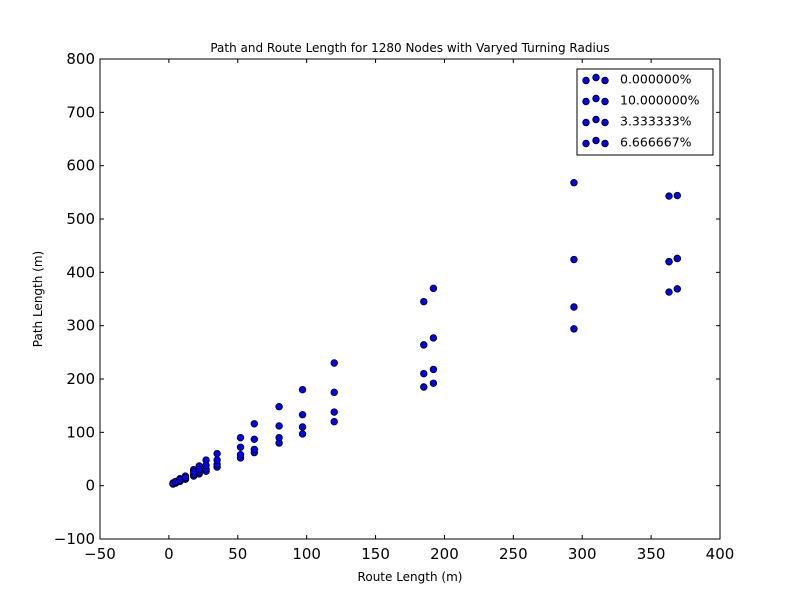  What do you see at coordinates (80, 379) in the screenshot?
I see `y-tick-label: 200` at bounding box center [80, 379].